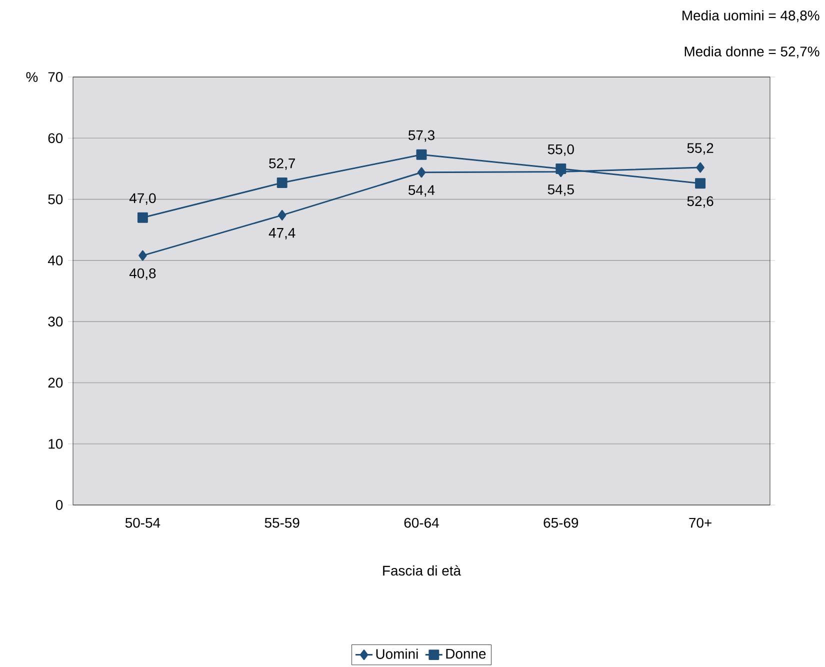 Image resolution: width=825 pixels, height=667 pixels. Describe the element at coordinates (55, 321) in the screenshot. I see `y-tick-label: 30` at that location.